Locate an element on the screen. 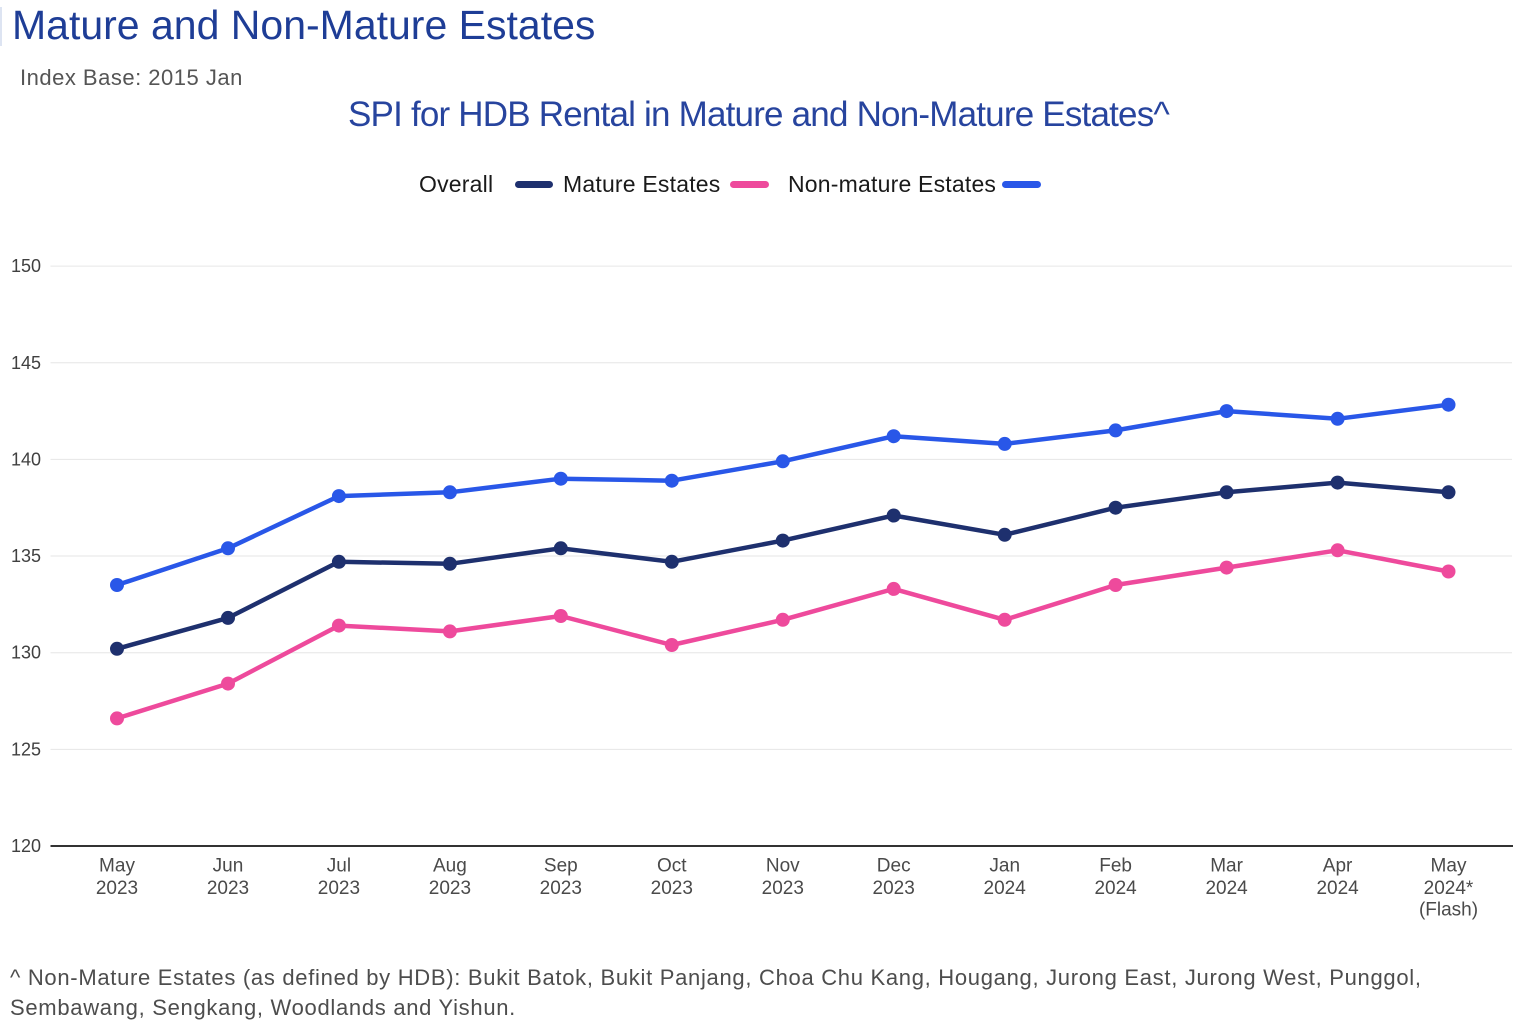 This screenshot has height=1025, width=1516. svg-text: Oct is located at coordinates (672, 866).